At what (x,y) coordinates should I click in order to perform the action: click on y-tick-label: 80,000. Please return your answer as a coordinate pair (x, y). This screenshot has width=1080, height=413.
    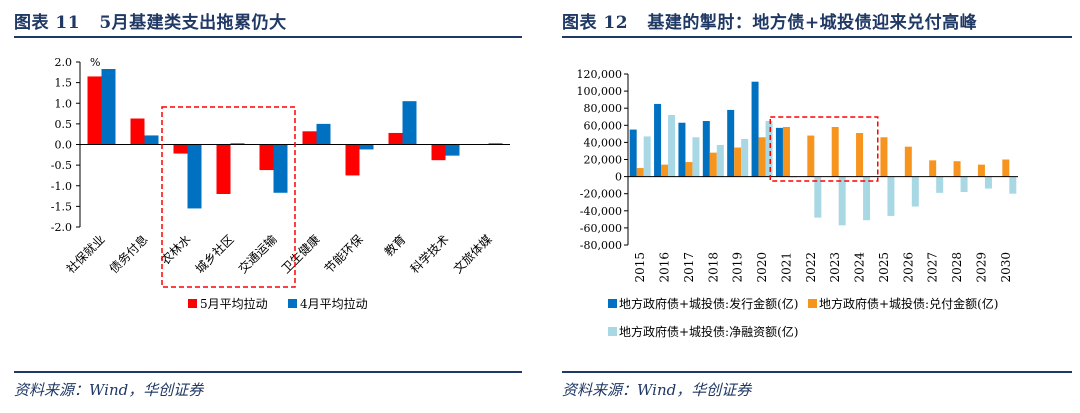
    Looking at the image, I should click on (603, 108).